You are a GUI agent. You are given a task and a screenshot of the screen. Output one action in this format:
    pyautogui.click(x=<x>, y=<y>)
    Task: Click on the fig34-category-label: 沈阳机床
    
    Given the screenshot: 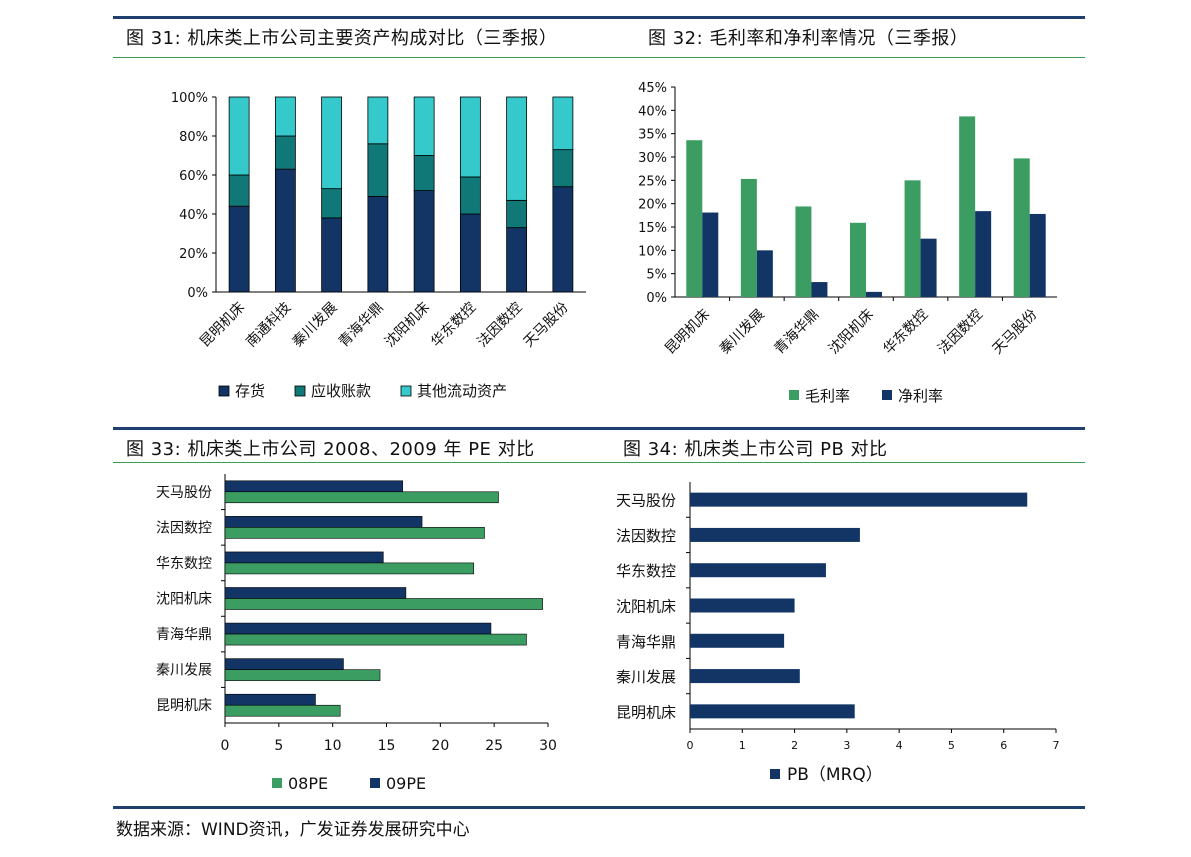 What is the action you would take?
    pyautogui.click(x=646, y=607)
    